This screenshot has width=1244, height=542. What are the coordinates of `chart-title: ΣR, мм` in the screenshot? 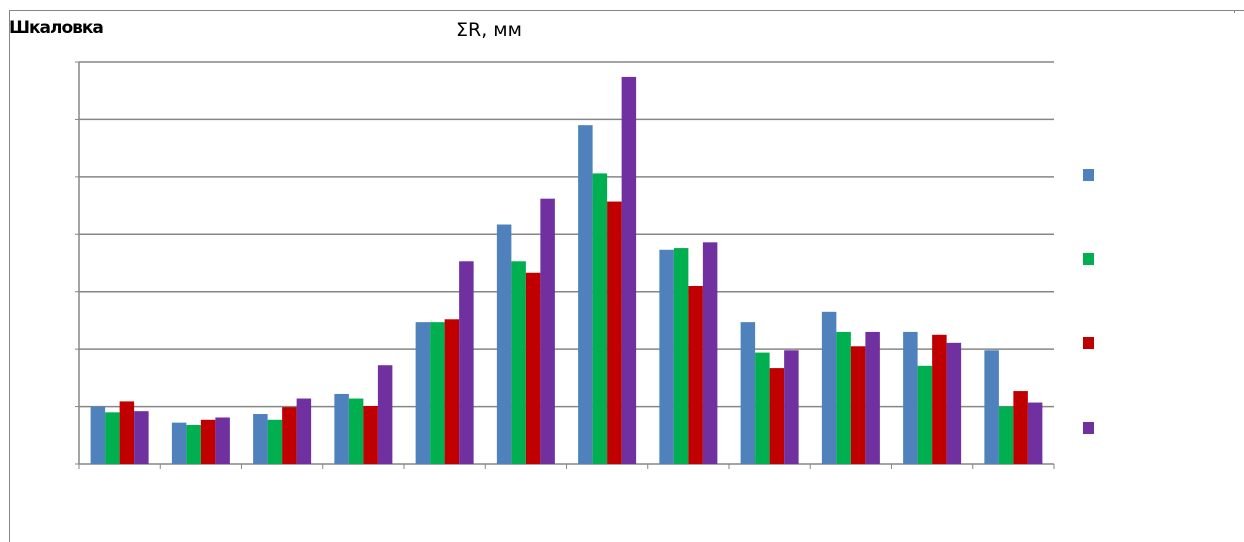 It's located at (489, 30).